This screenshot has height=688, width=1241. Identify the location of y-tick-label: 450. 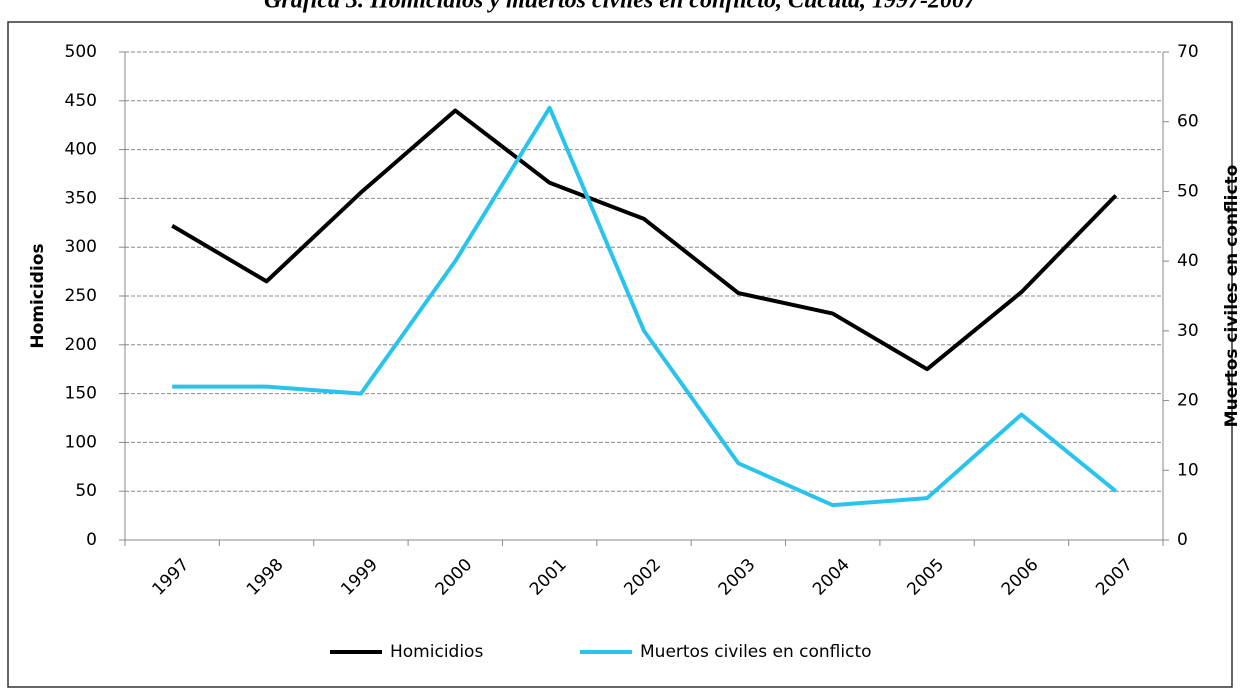
(81, 101).